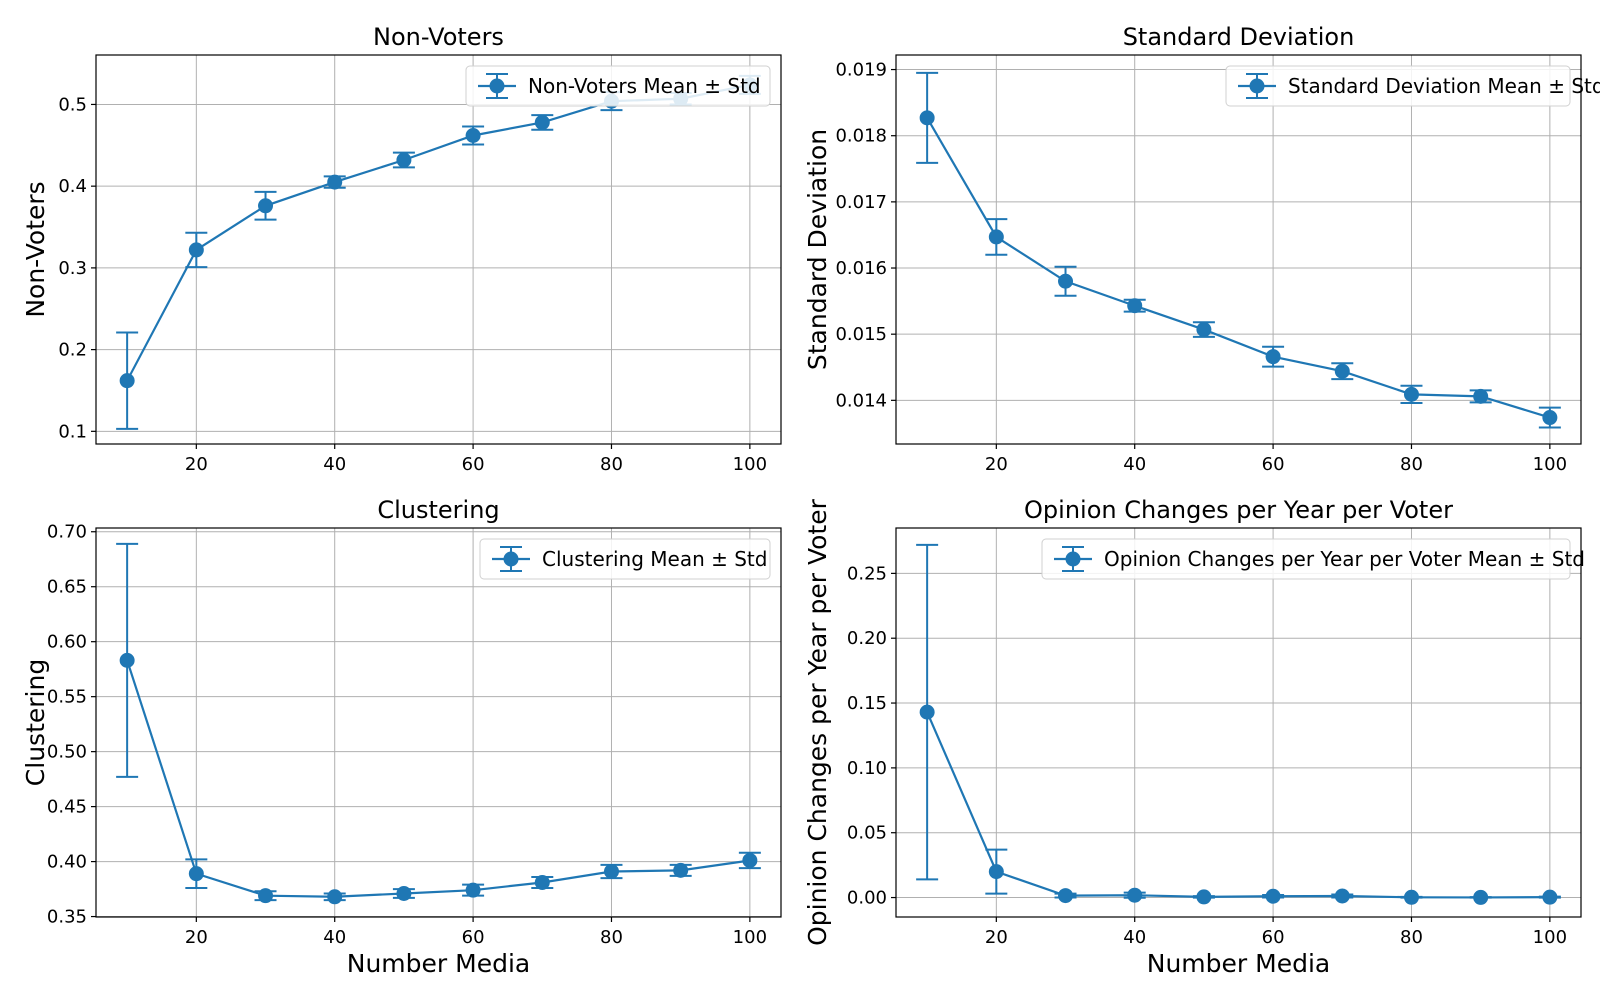  What do you see at coordinates (511, 559) in the screenshot?
I see `clustering-legend-marker` at bounding box center [511, 559].